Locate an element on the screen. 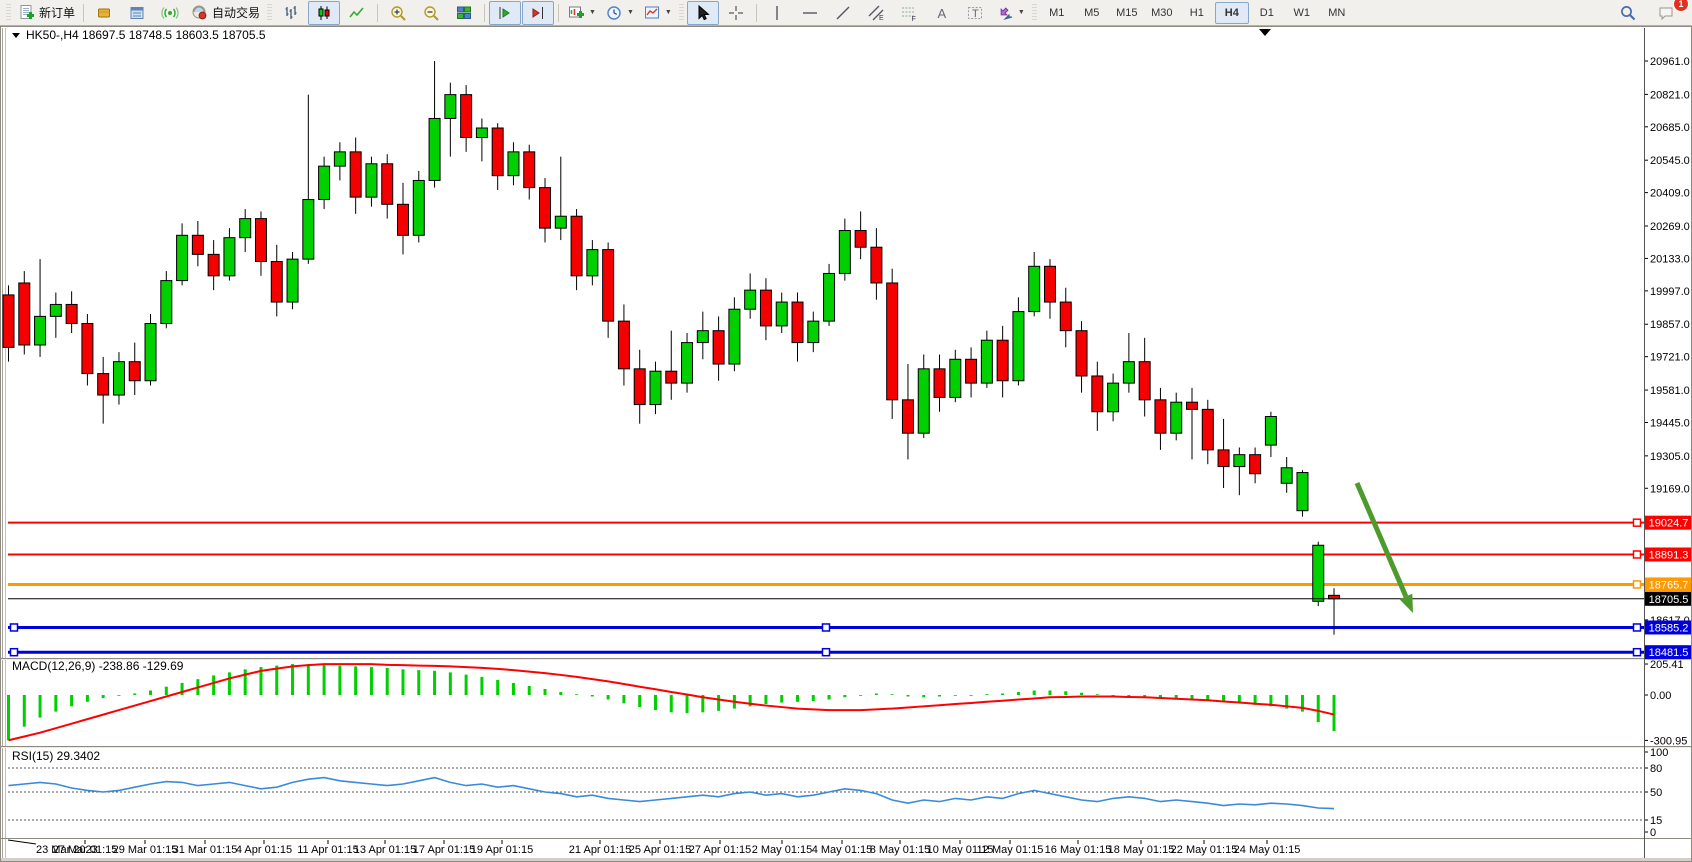  trendline-button is located at coordinates (843, 13).